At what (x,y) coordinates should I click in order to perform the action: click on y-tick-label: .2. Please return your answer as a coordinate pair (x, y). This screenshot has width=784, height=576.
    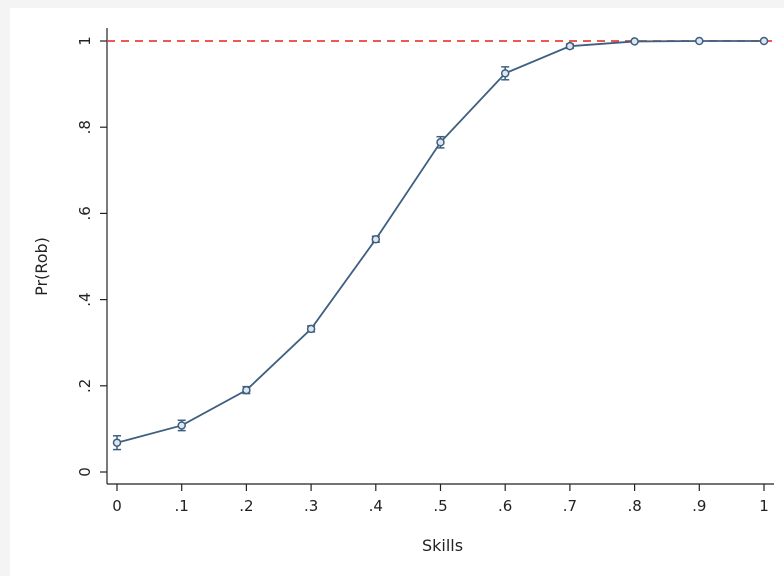
    Looking at the image, I should click on (85, 386).